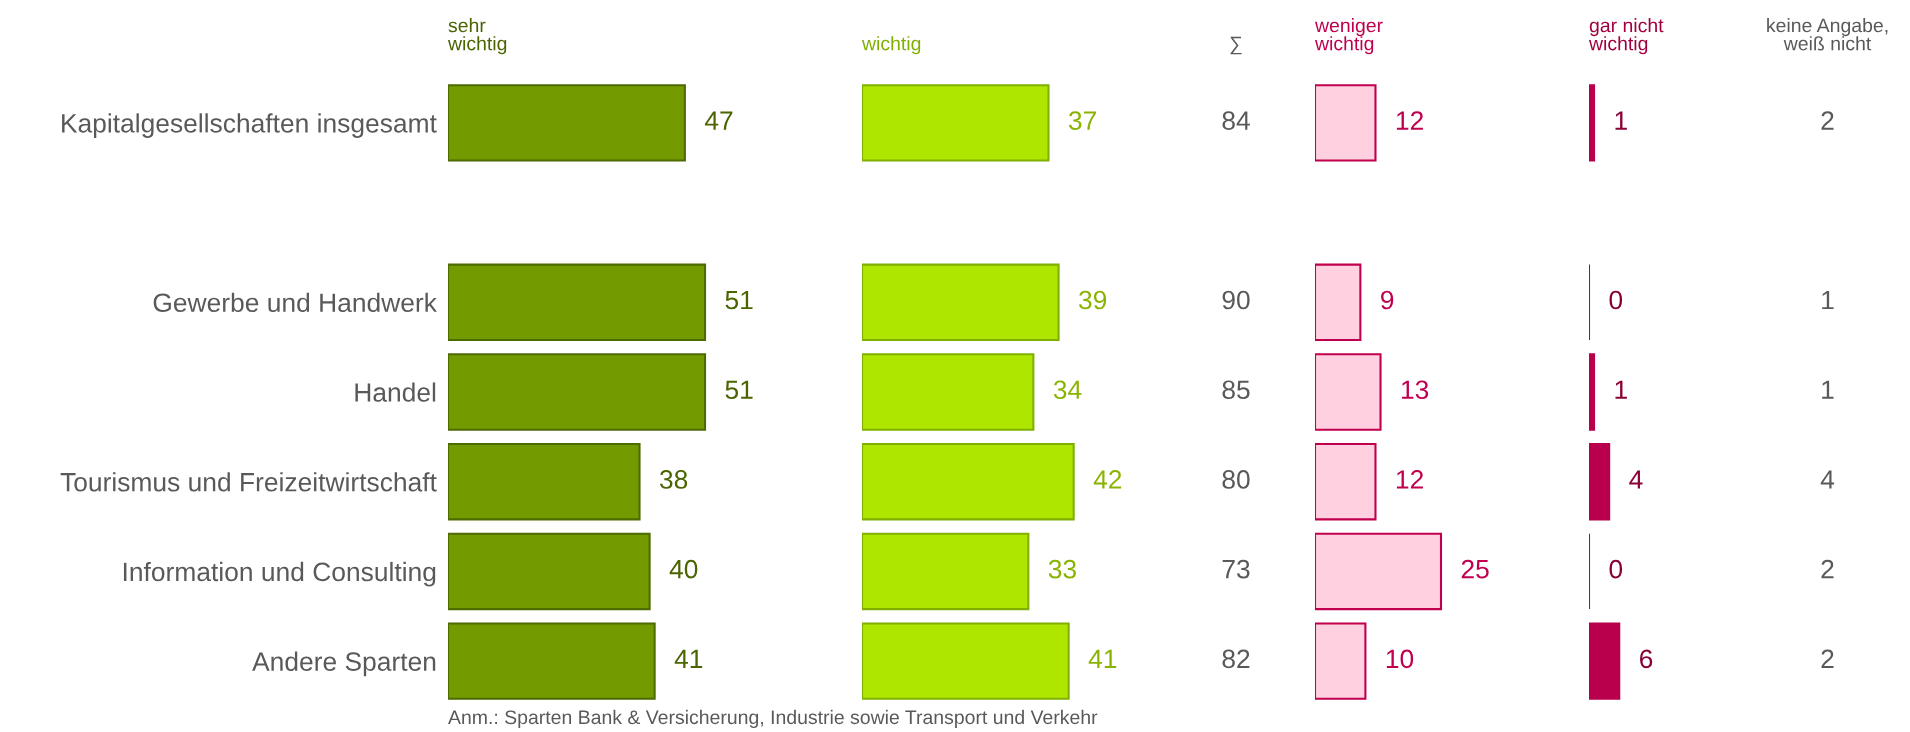 The width and height of the screenshot is (1910, 732). I want to click on chart-title: wichtig, so click(891, 45).